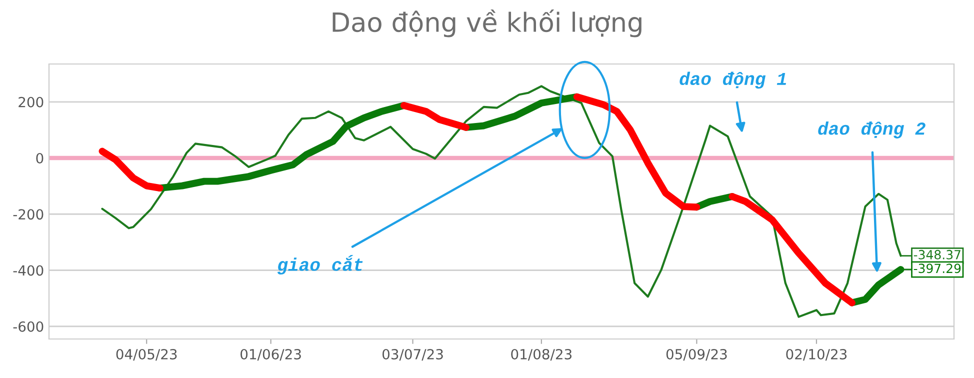 The height and width of the screenshot is (378, 974). I want to click on y-tick-label: -600, so click(28, 326).